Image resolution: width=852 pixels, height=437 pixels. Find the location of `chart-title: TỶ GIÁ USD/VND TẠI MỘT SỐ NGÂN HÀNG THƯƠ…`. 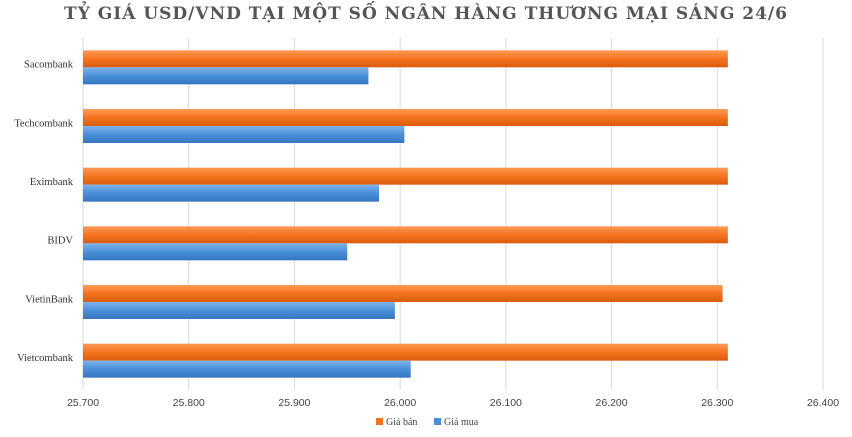

chart-title: TỶ GIÁ USD/VND TẠI MỘT SỐ NGÂN HÀNG THƯƠ… is located at coordinates (426, 14).